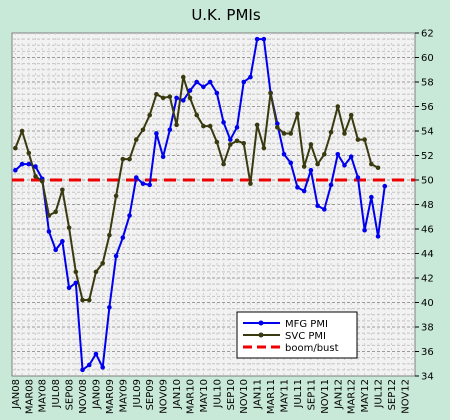 Image resolution: width=450 pixels, height=420 pixels. What do you see at coordinates (190, 396) in the screenshot?
I see `x-tick-label: MAR10` at bounding box center [190, 396].